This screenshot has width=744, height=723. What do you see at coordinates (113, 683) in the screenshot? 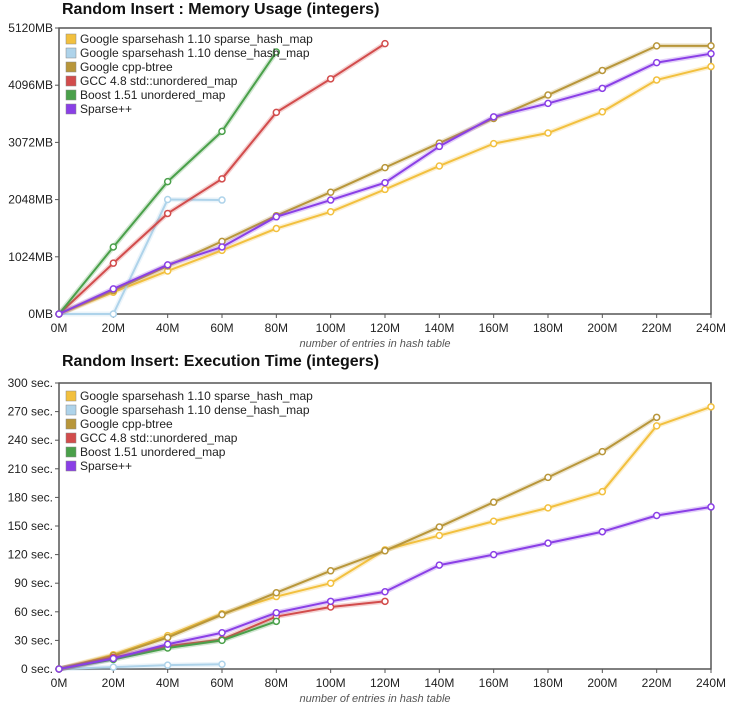
I see `x-tick-label: 20M` at bounding box center [113, 683].